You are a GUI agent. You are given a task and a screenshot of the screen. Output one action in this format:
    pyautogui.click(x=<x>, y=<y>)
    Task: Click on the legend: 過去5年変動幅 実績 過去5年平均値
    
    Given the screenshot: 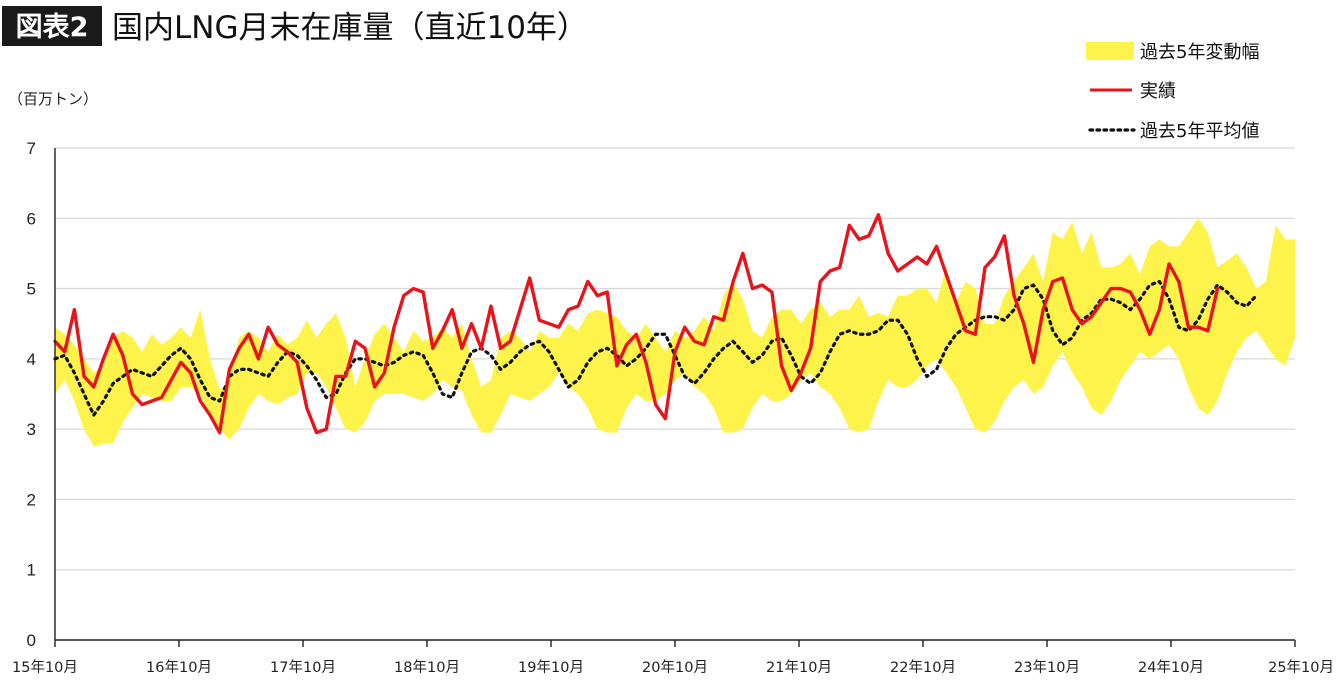 What is the action you would take?
    pyautogui.click(x=1172, y=92)
    